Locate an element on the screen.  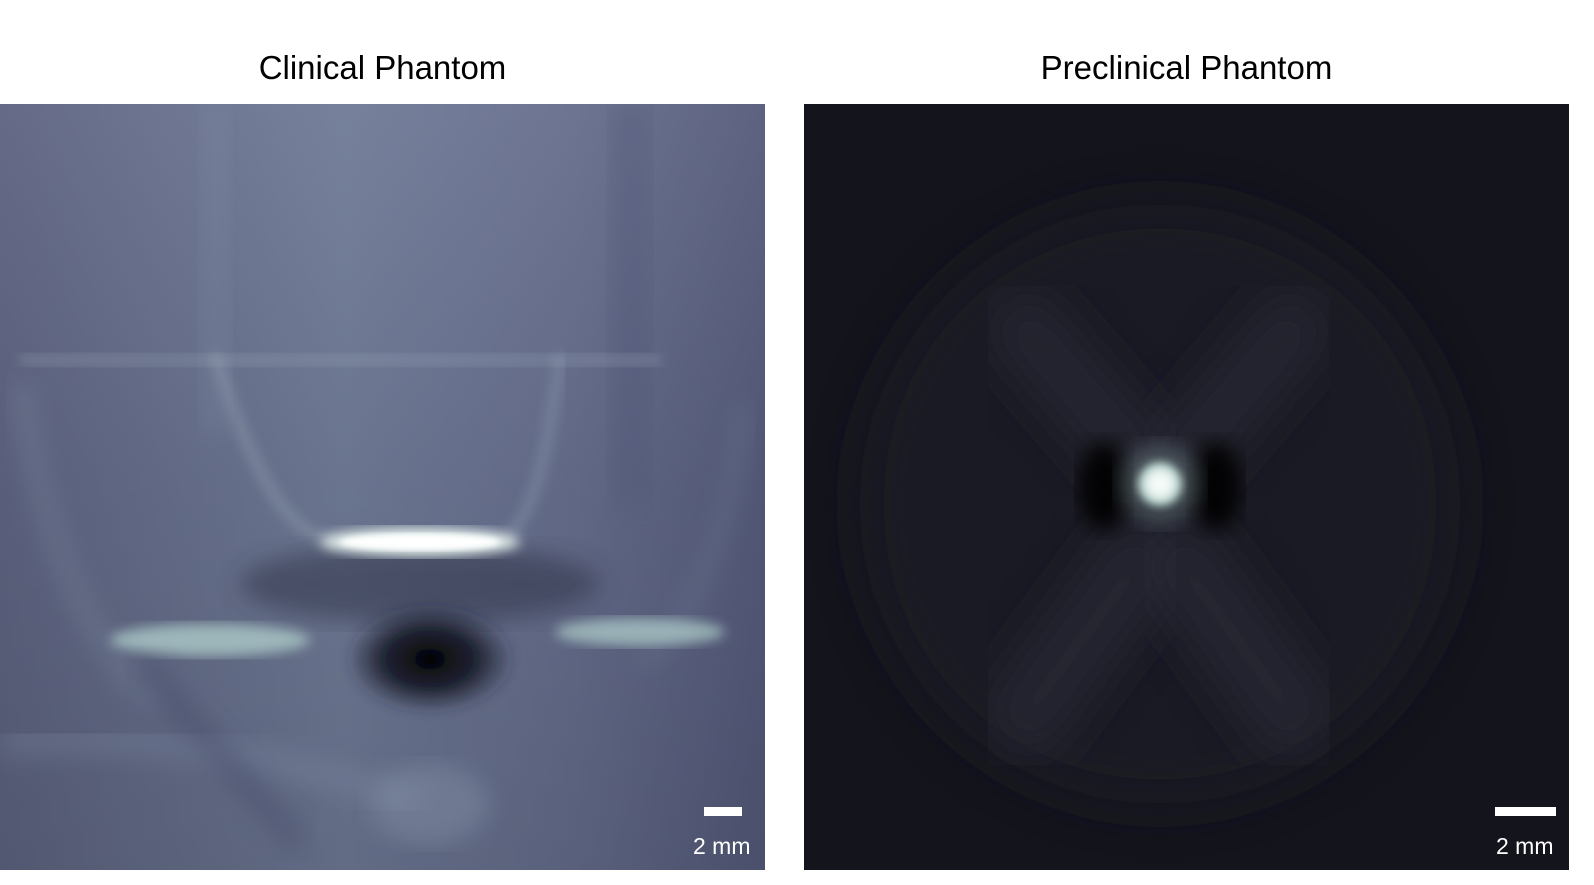
preclinical-phantom-title: Preclinical Phantom is located at coordinates (1186, 67).